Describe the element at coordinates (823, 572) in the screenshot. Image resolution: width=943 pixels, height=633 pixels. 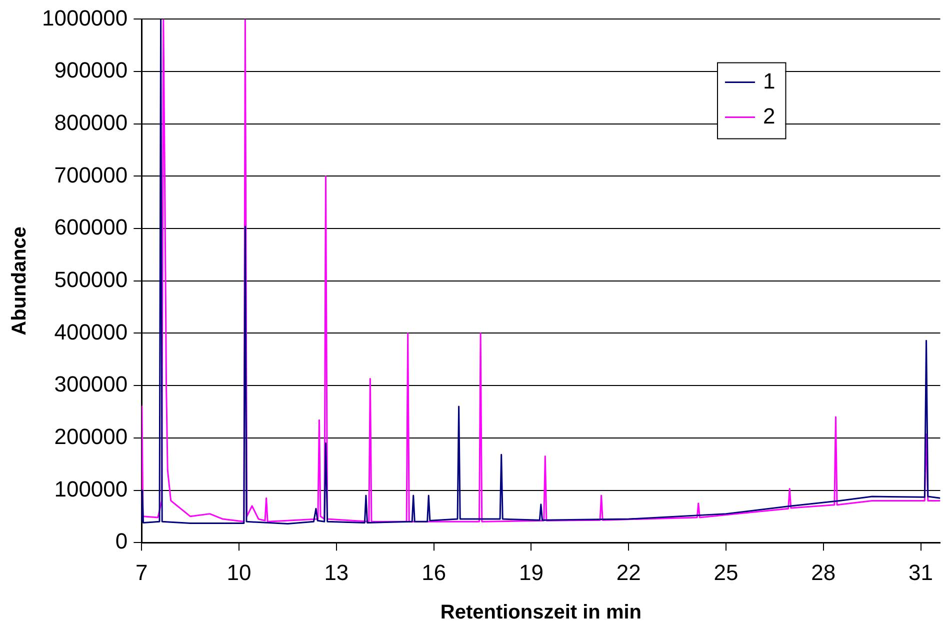
I see `x-tick-label: 28` at that location.